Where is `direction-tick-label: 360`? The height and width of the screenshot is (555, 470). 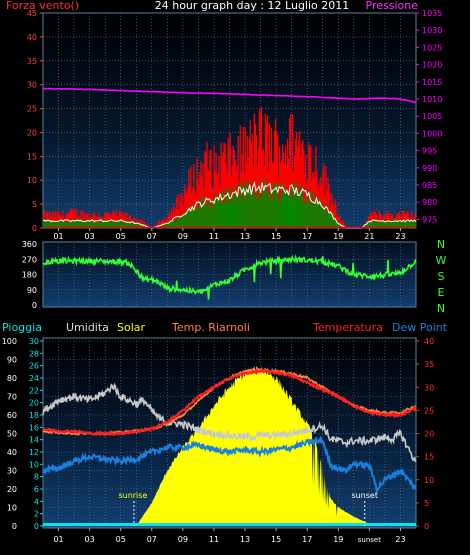 direction-tick-label: 360 is located at coordinates (29, 244).